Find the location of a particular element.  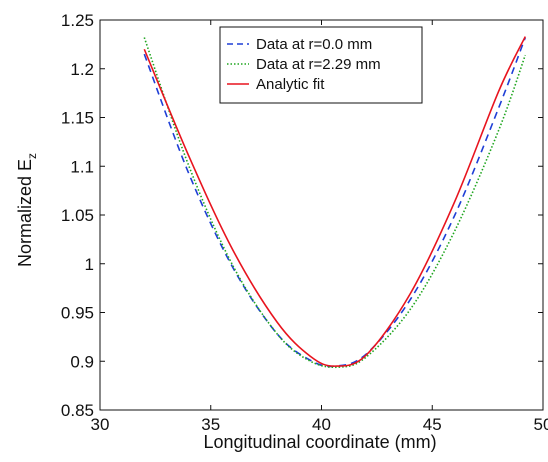

legend-label-fit: Analytic fit is located at coordinates (290, 84).